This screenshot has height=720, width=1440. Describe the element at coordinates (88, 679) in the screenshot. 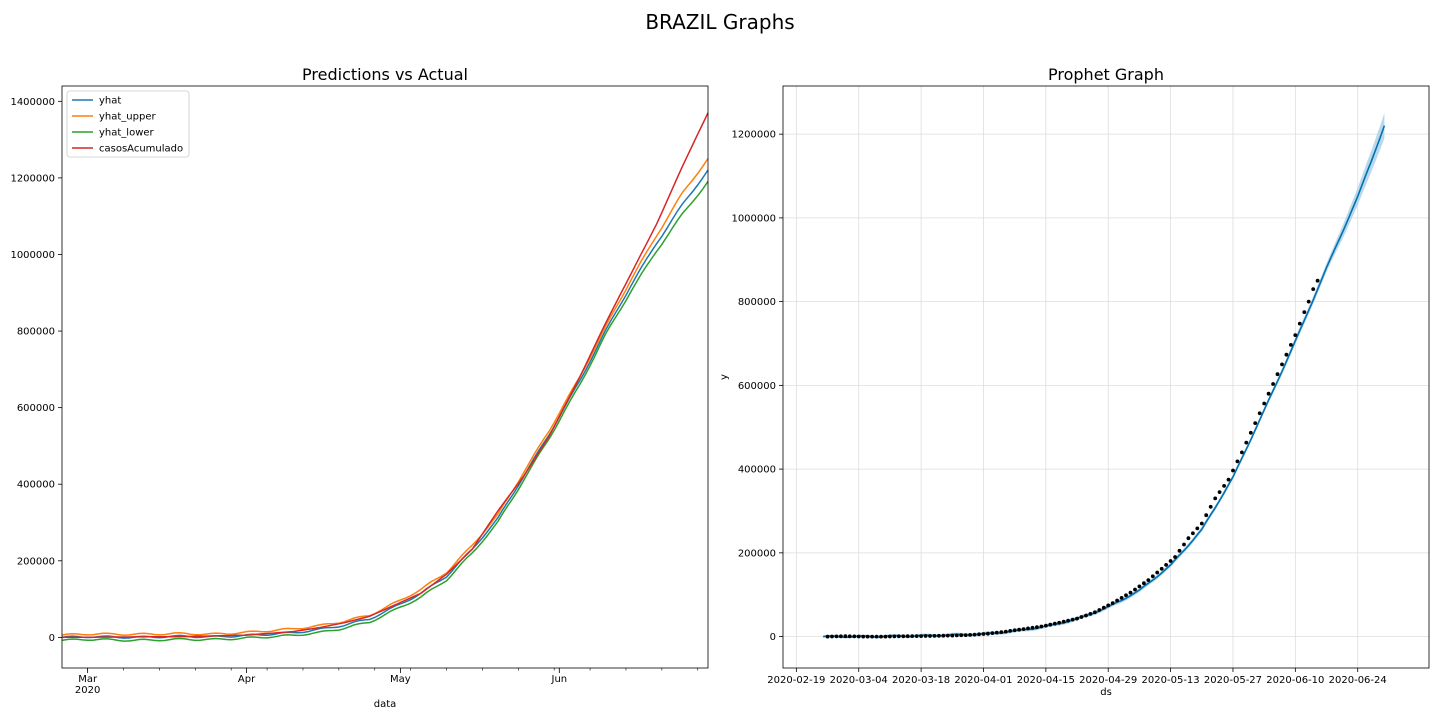

I see `x-tick-label: Mar` at that location.